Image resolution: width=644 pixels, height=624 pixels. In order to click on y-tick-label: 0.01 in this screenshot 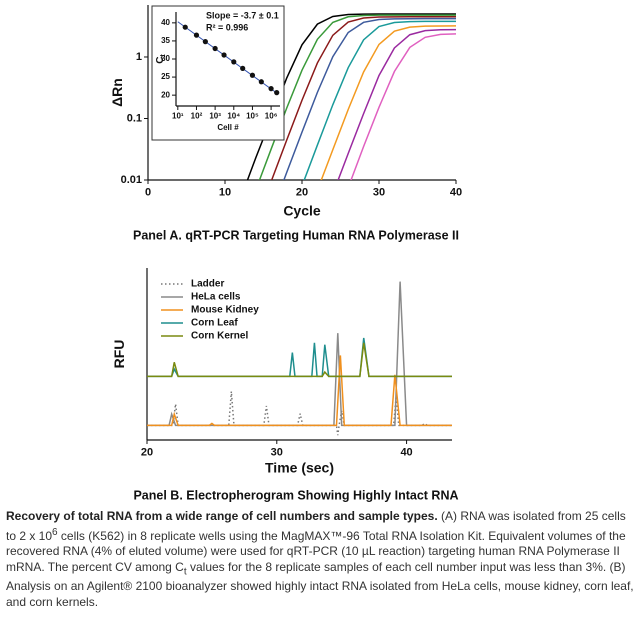, I will do `click(131, 180)`.